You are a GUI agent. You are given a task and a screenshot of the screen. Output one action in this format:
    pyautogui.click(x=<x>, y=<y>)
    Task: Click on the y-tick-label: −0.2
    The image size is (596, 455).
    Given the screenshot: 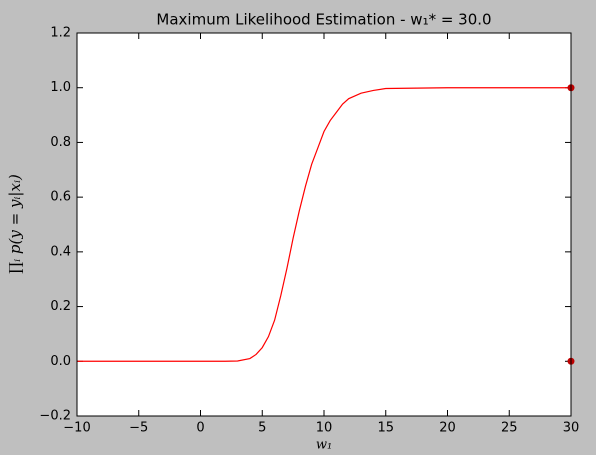 What is the action you would take?
    pyautogui.click(x=55, y=416)
    